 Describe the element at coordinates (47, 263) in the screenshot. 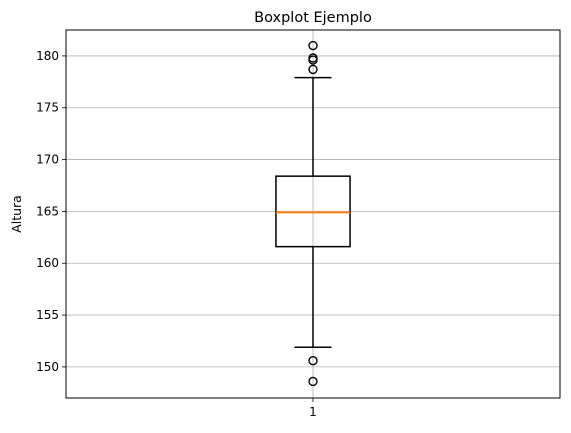

I see `y-tick-label: 160` at that location.